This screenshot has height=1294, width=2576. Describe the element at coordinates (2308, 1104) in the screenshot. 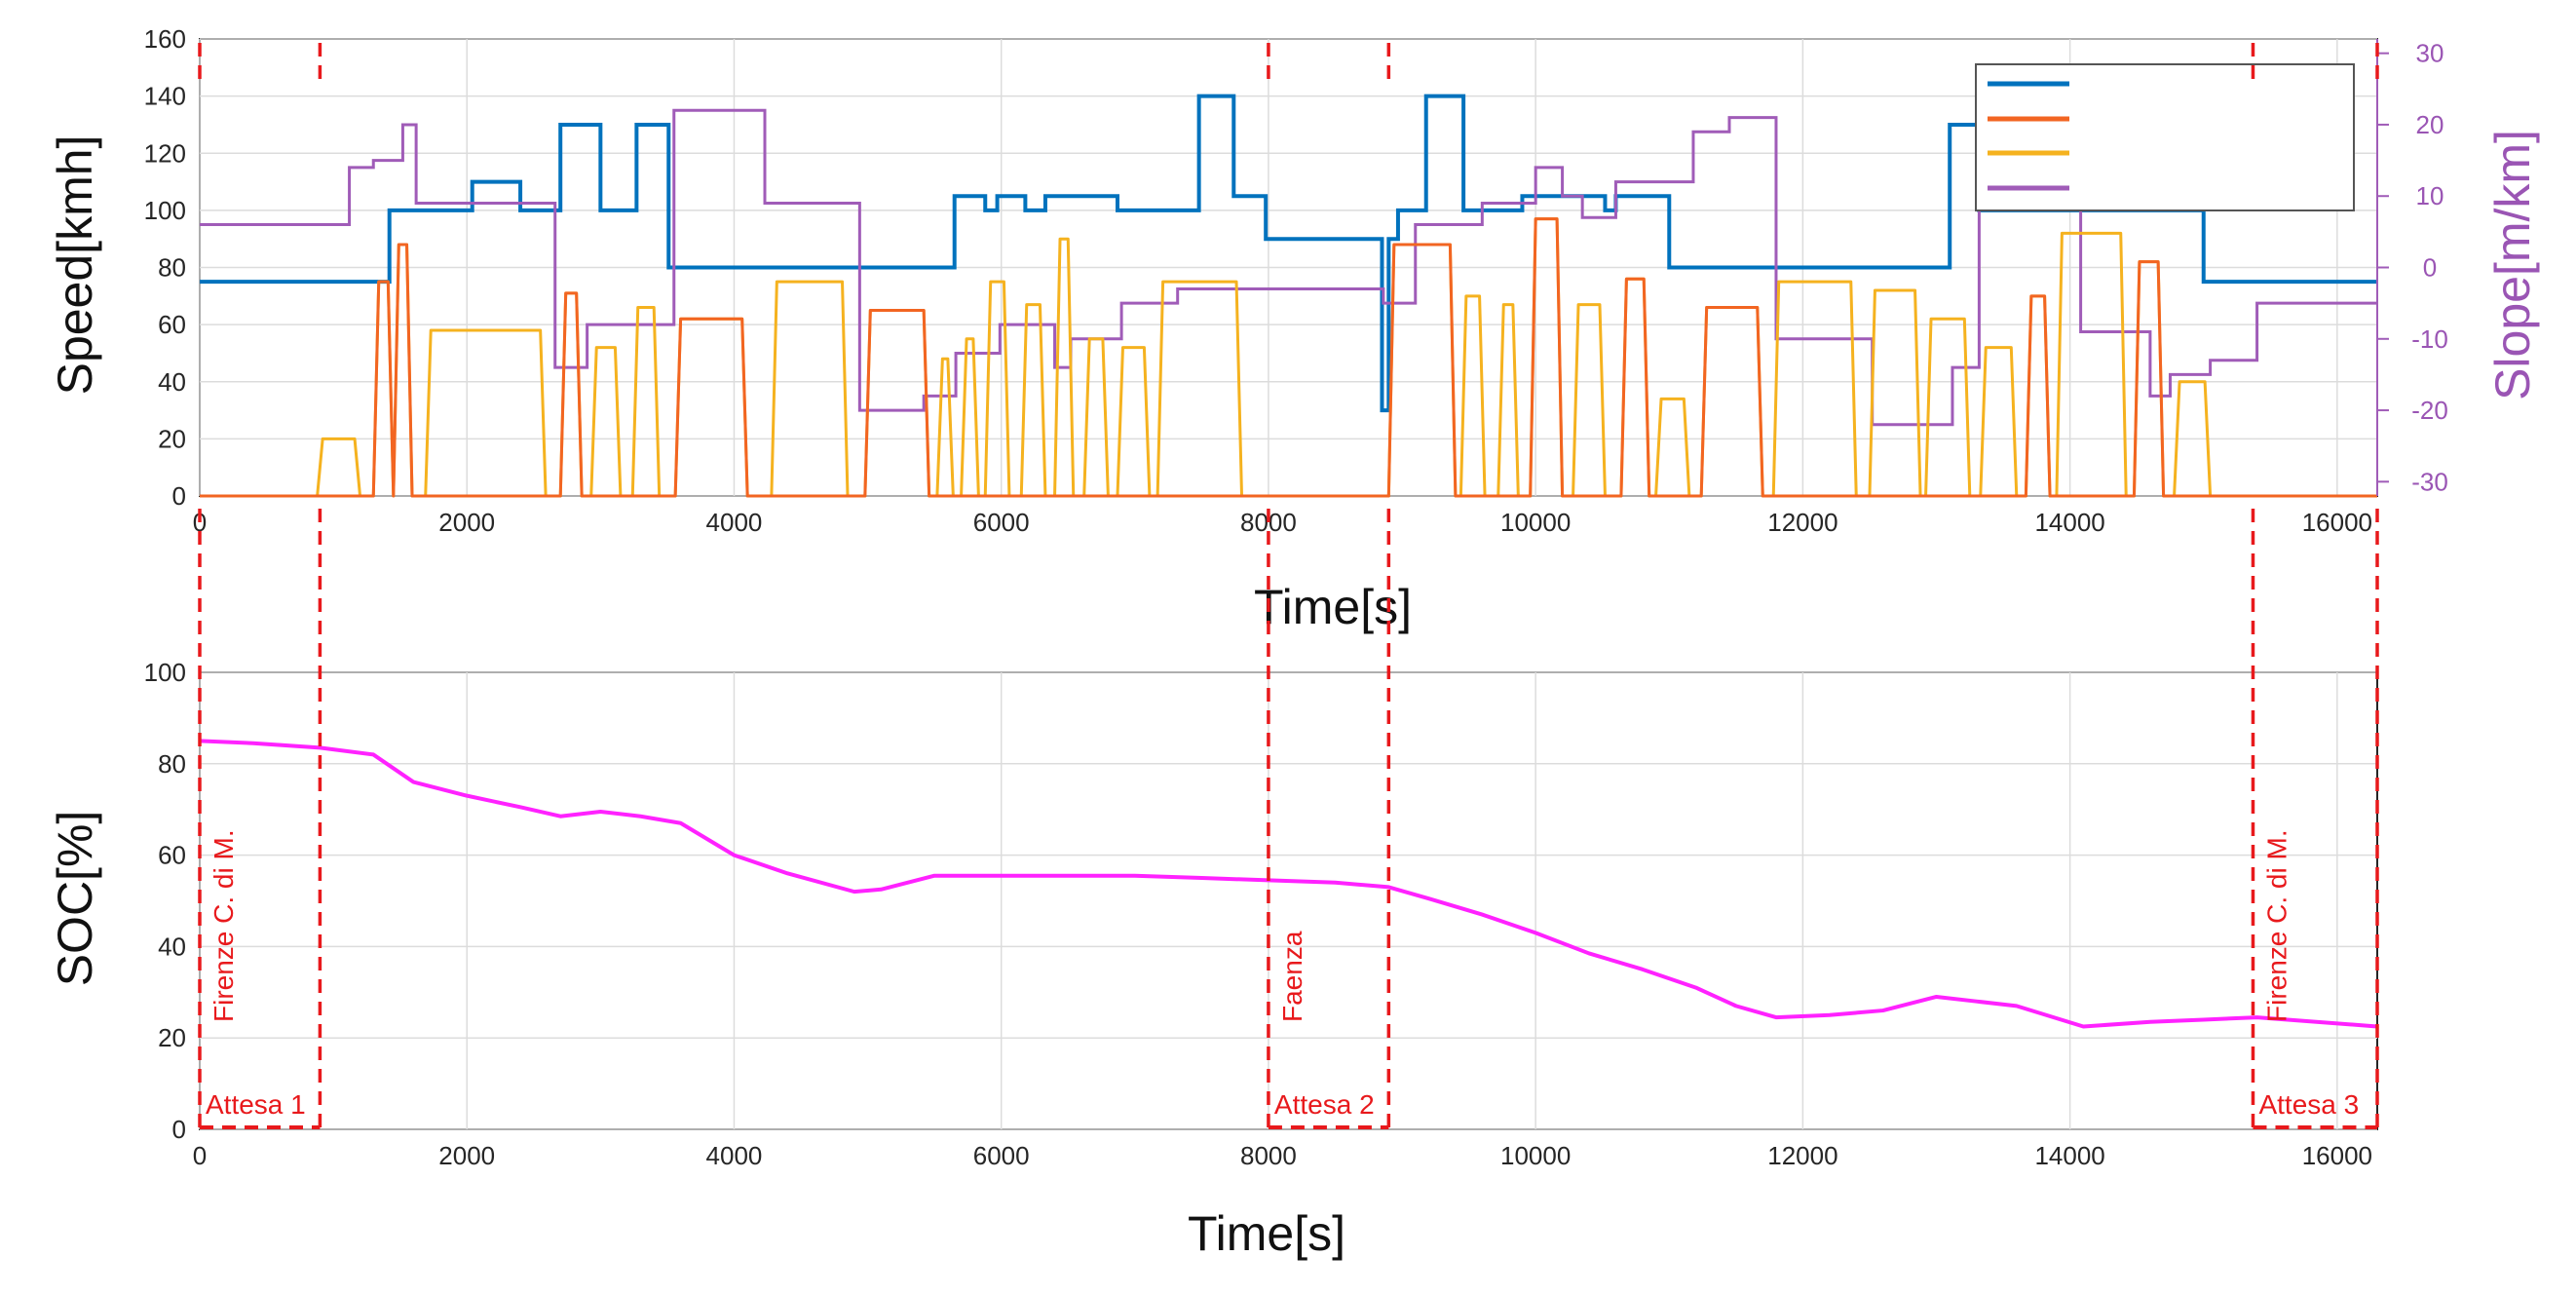

I see `wait-label: Attesa 3` at that location.